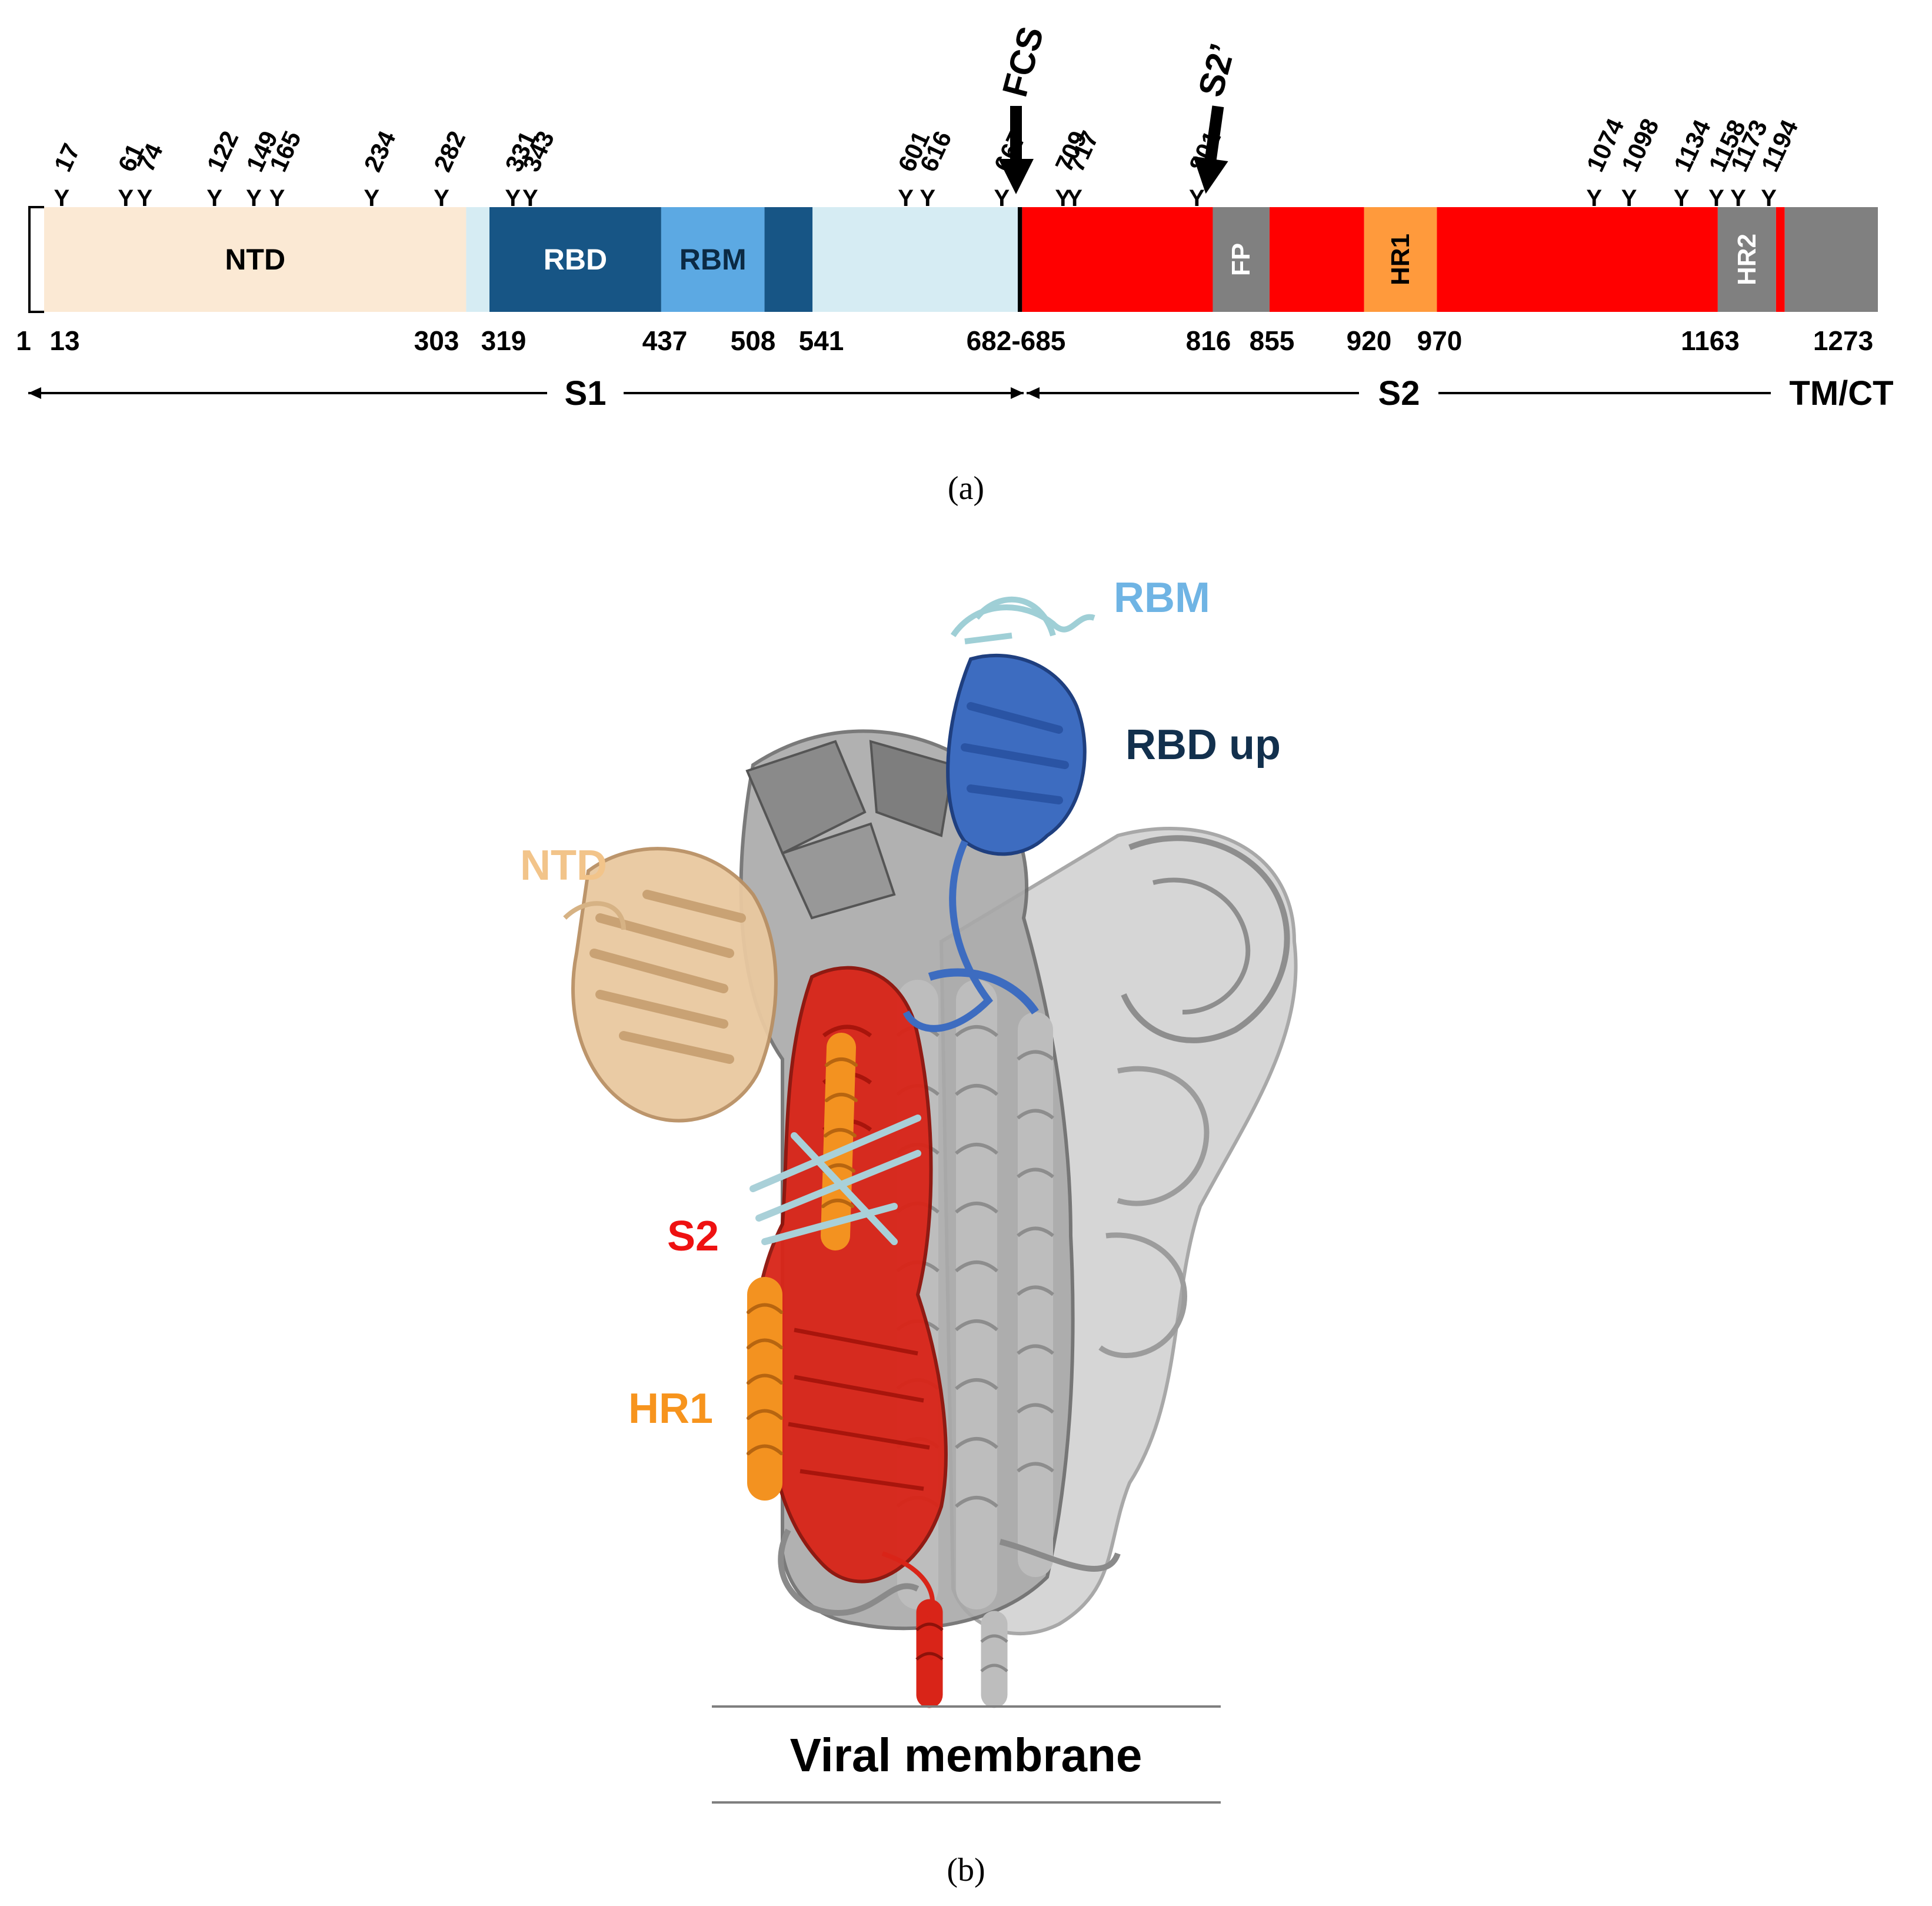 This screenshot has width=1932, height=1906. I want to click on domain-label-rbd-1: RBD, so click(575, 259).